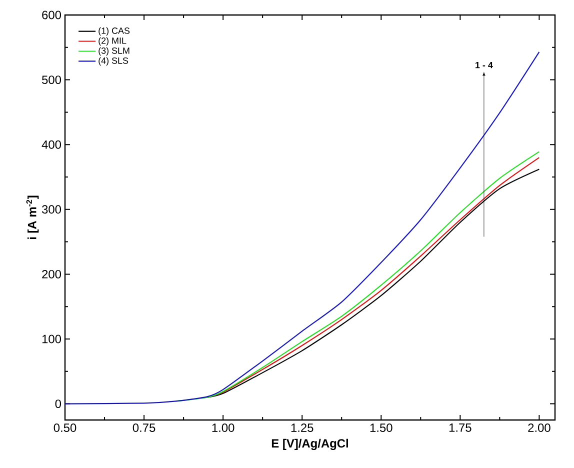 This screenshot has height=468, width=574. Describe the element at coordinates (223, 428) in the screenshot. I see `x-tick-label: 1.00` at that location.